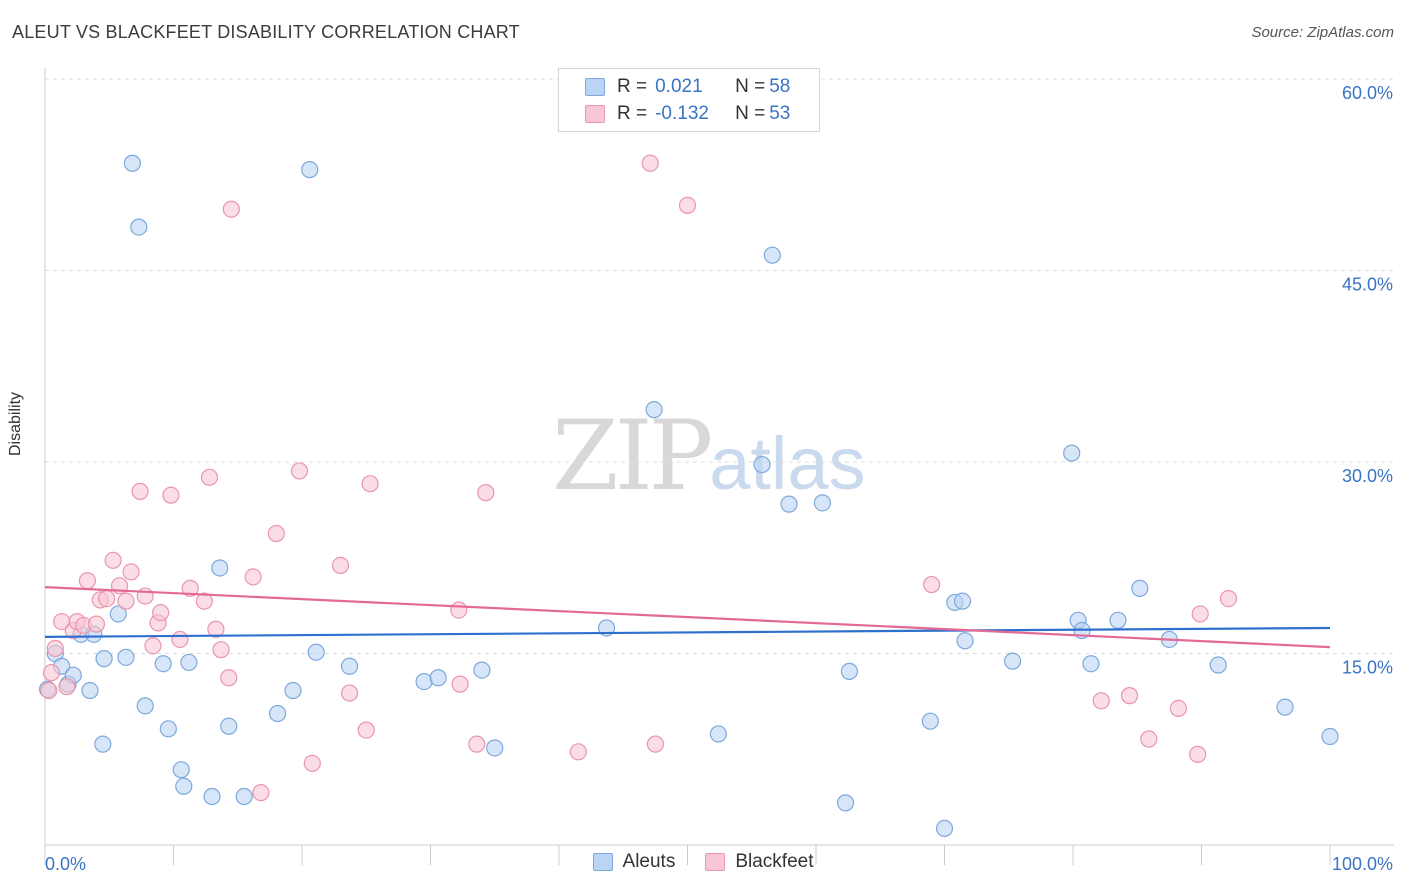 This screenshot has width=1406, height=892. Describe the element at coordinates (682, 113) in the screenshot. I see `legend-r-value: -0.132` at that location.